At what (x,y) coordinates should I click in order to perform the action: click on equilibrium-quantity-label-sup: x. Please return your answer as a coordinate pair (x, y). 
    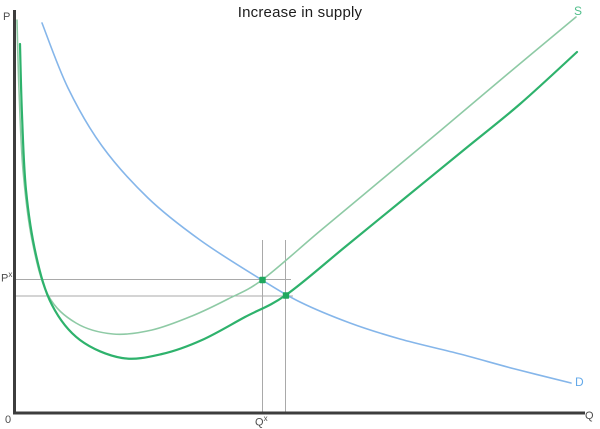
    Looking at the image, I should click on (265, 418).